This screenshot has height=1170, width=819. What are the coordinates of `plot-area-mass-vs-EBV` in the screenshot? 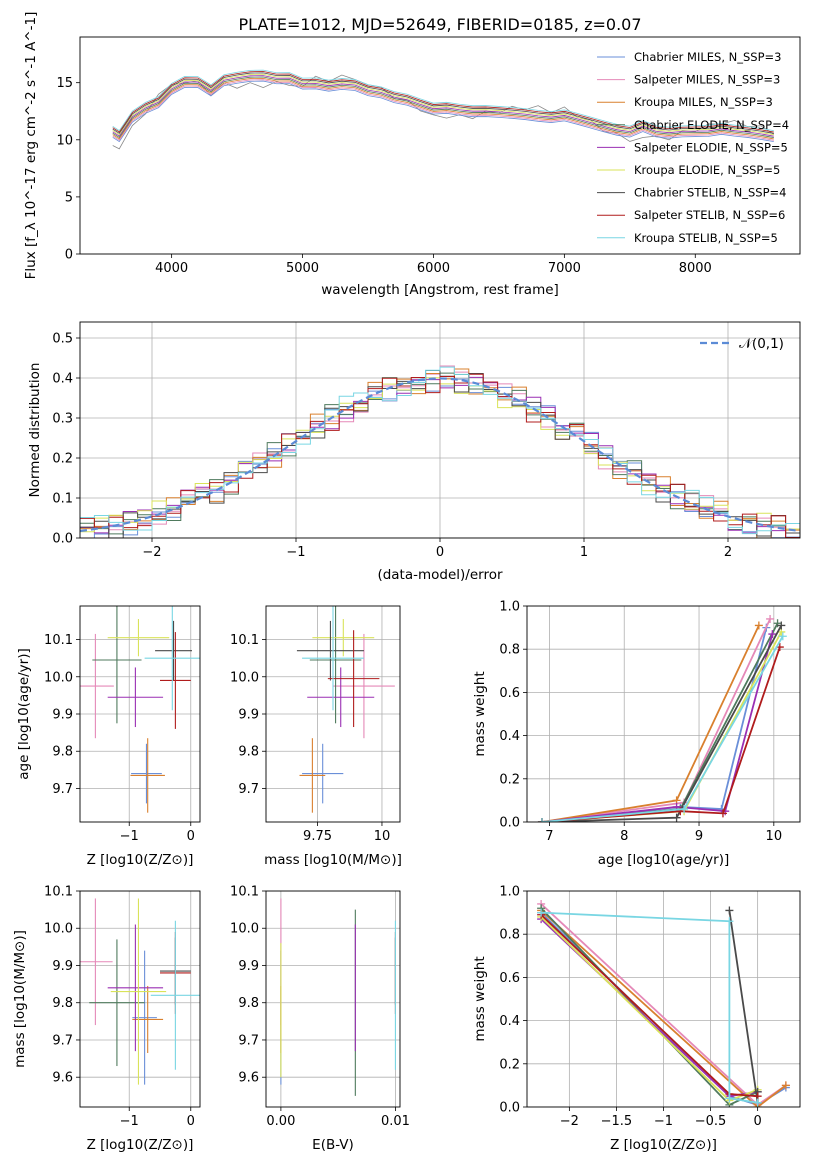 It's located at (333, 999).